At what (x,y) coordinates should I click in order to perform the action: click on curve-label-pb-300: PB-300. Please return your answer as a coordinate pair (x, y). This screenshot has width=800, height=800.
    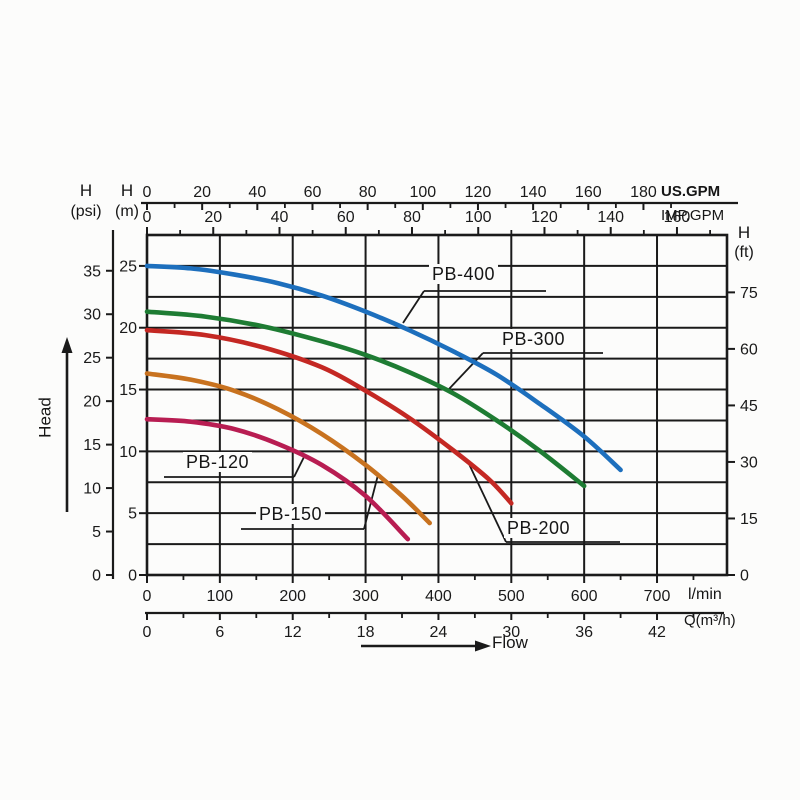
    Looking at the image, I should click on (534, 339).